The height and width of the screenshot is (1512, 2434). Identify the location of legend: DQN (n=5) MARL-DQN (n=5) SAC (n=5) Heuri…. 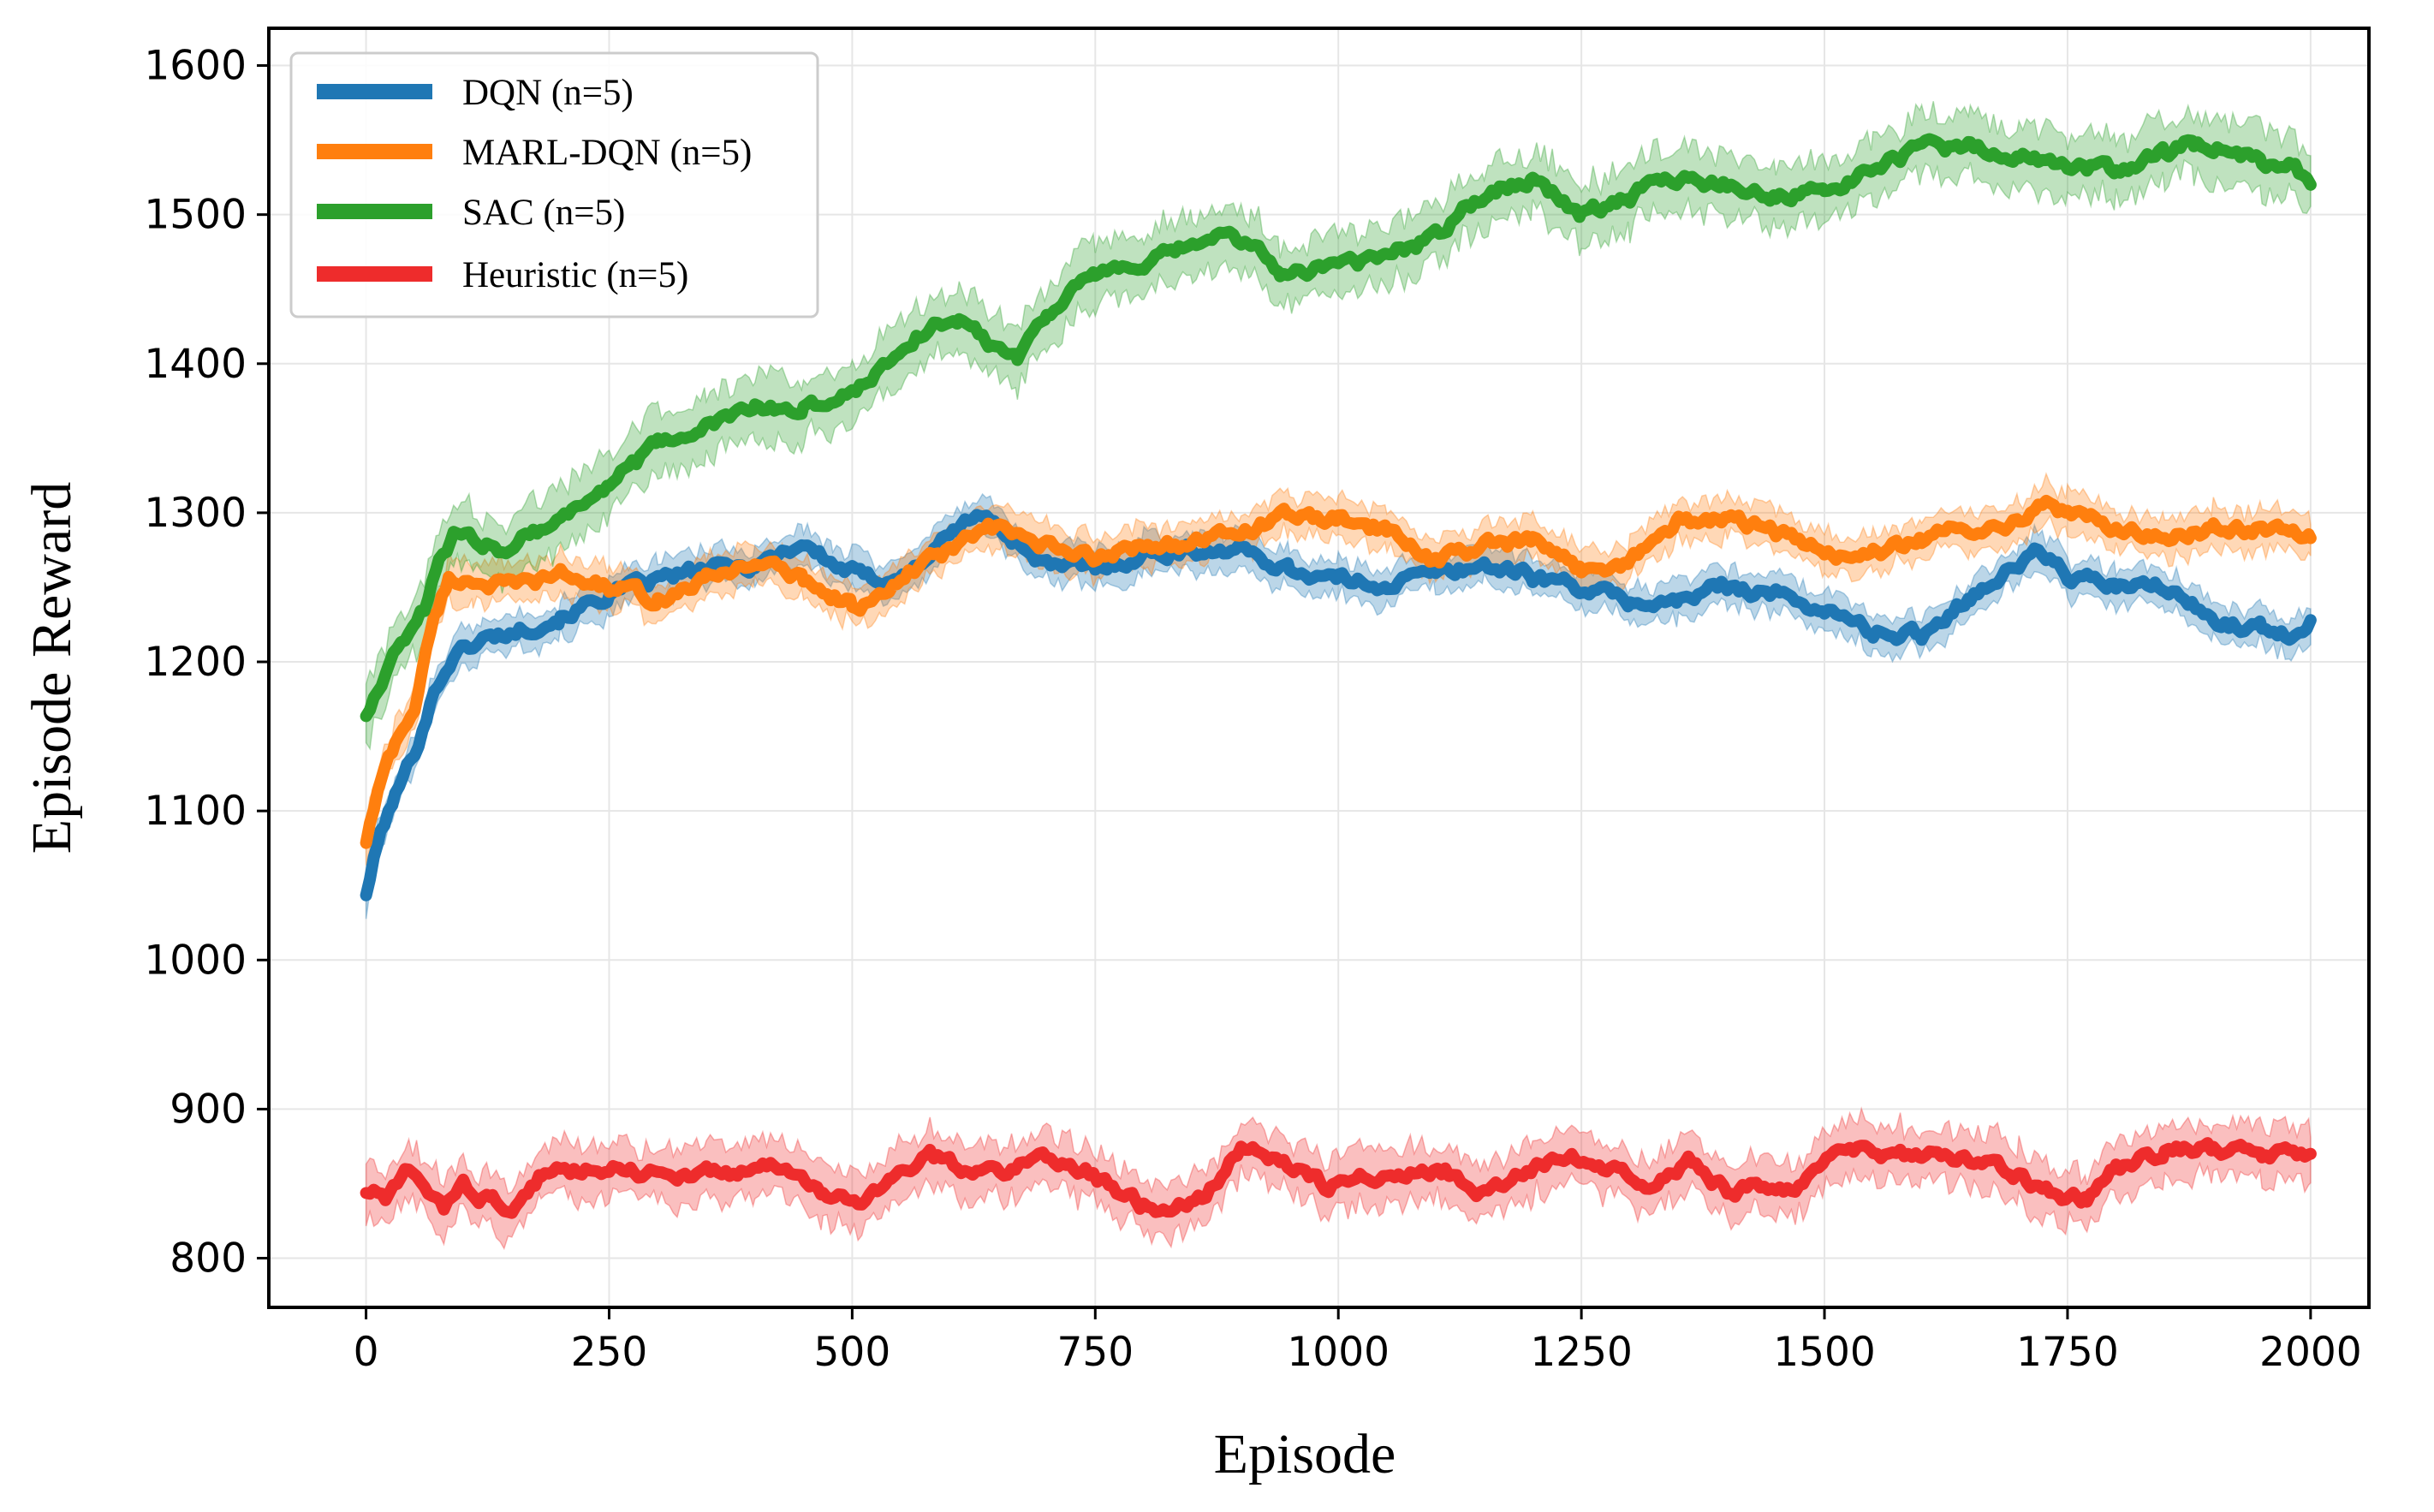
(554, 184).